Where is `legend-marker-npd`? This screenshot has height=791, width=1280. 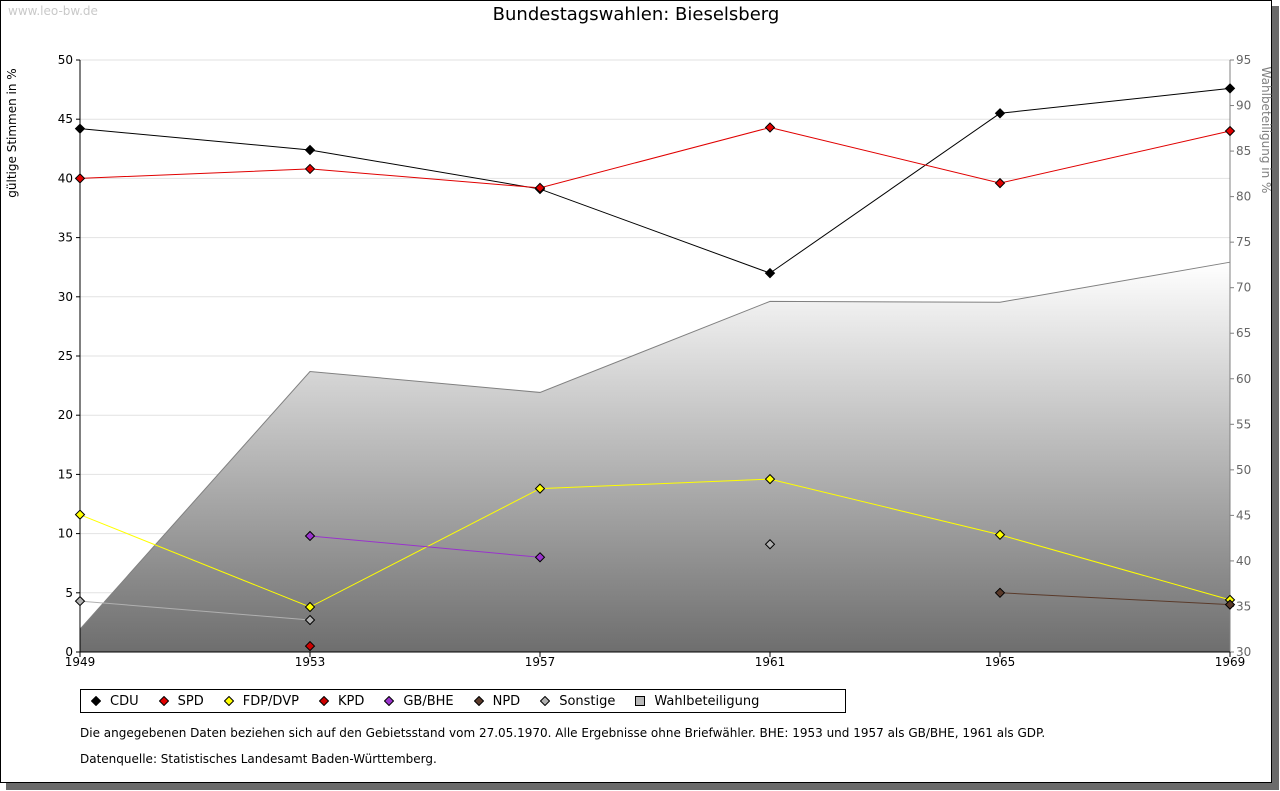 legend-marker-npd is located at coordinates (478, 701).